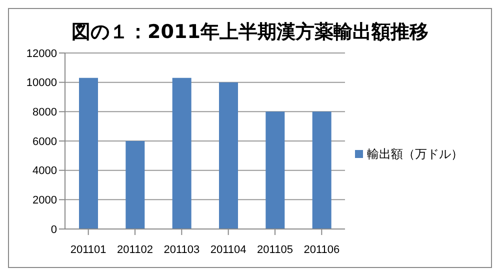  I want to click on y-tick-label: 2000, so click(44, 200).